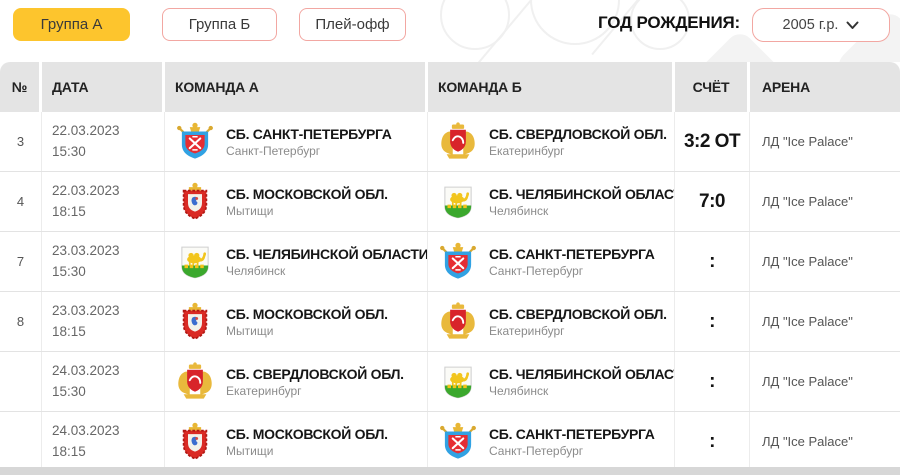 Image resolution: width=900 pixels, height=475 pixels. What do you see at coordinates (103, 261) in the screenshot?
I see `match-date: 23.03.2023 15:30` at bounding box center [103, 261].